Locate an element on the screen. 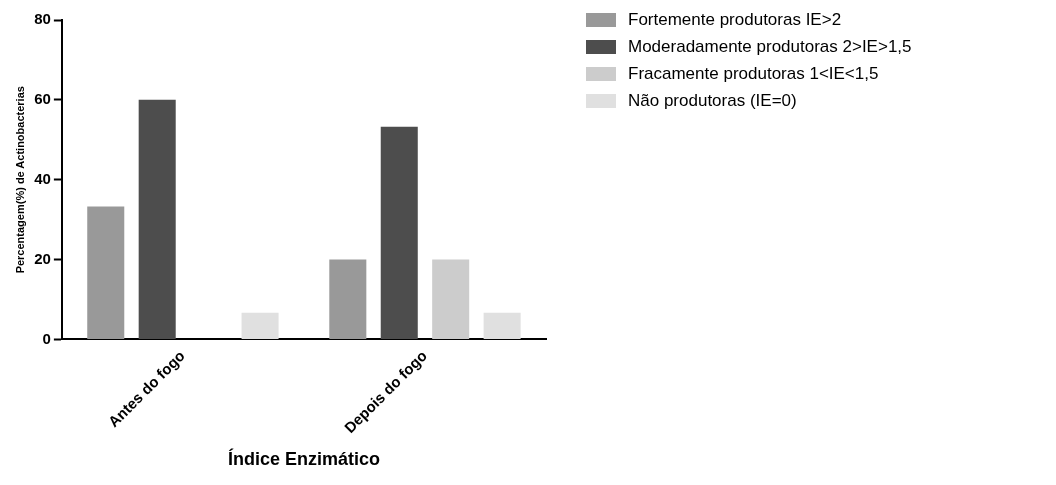 Image resolution: width=1056 pixels, height=485 pixels. legend-label: Fracamente produtoras 1<IE<1,5 is located at coordinates (753, 73).